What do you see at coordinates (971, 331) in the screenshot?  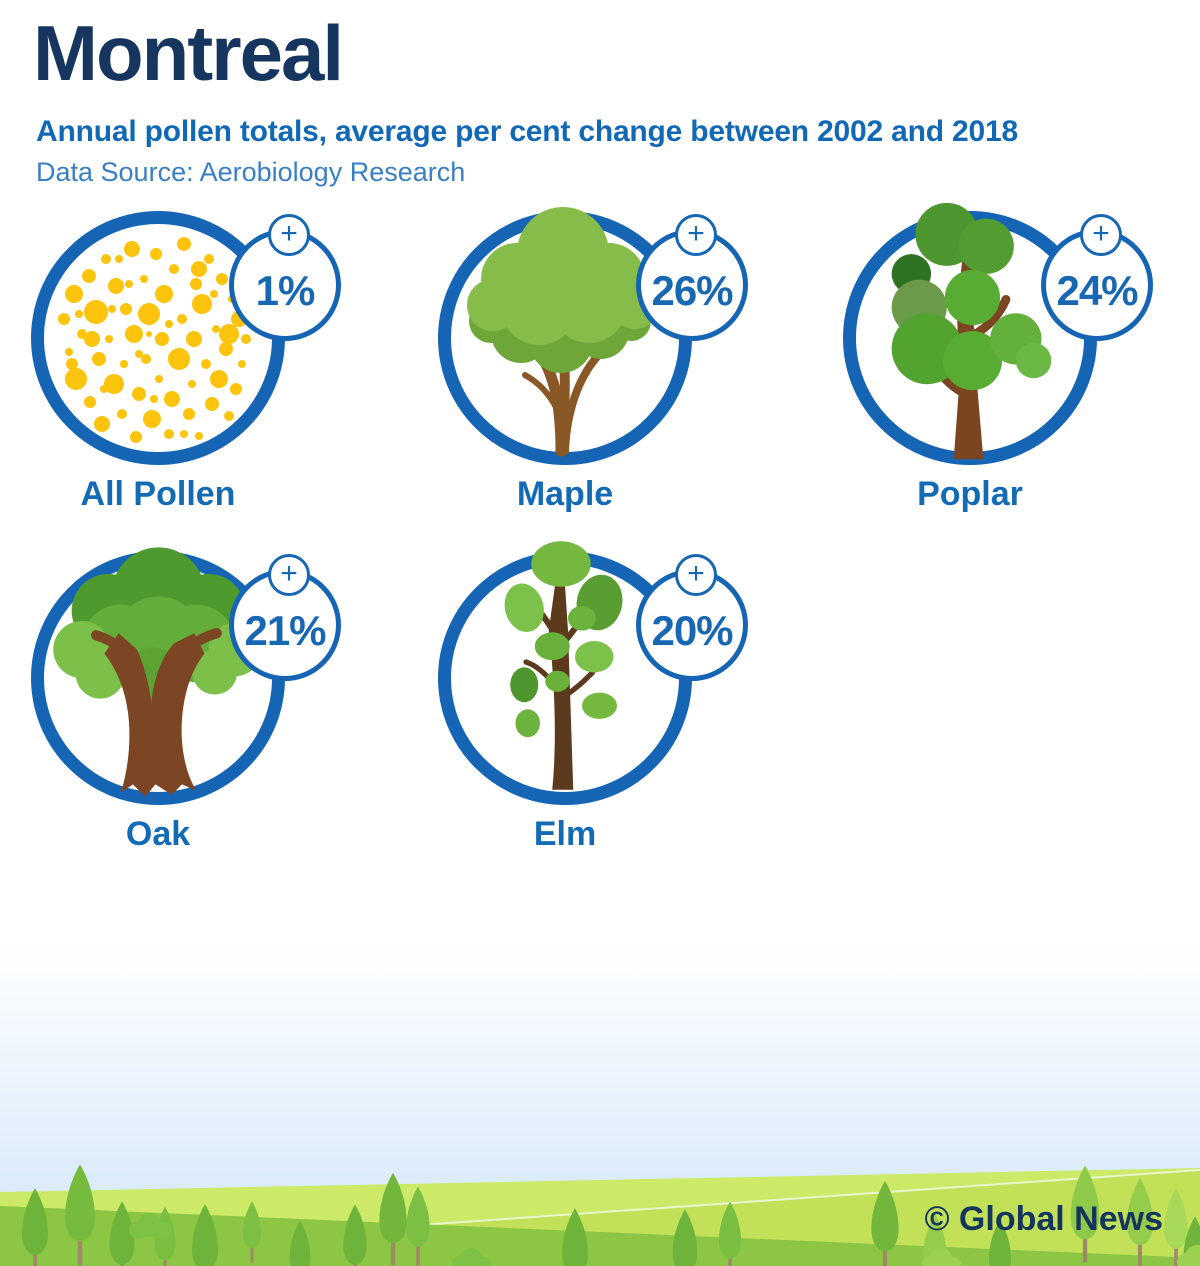 I see `poplar-tree-icon` at bounding box center [971, 331].